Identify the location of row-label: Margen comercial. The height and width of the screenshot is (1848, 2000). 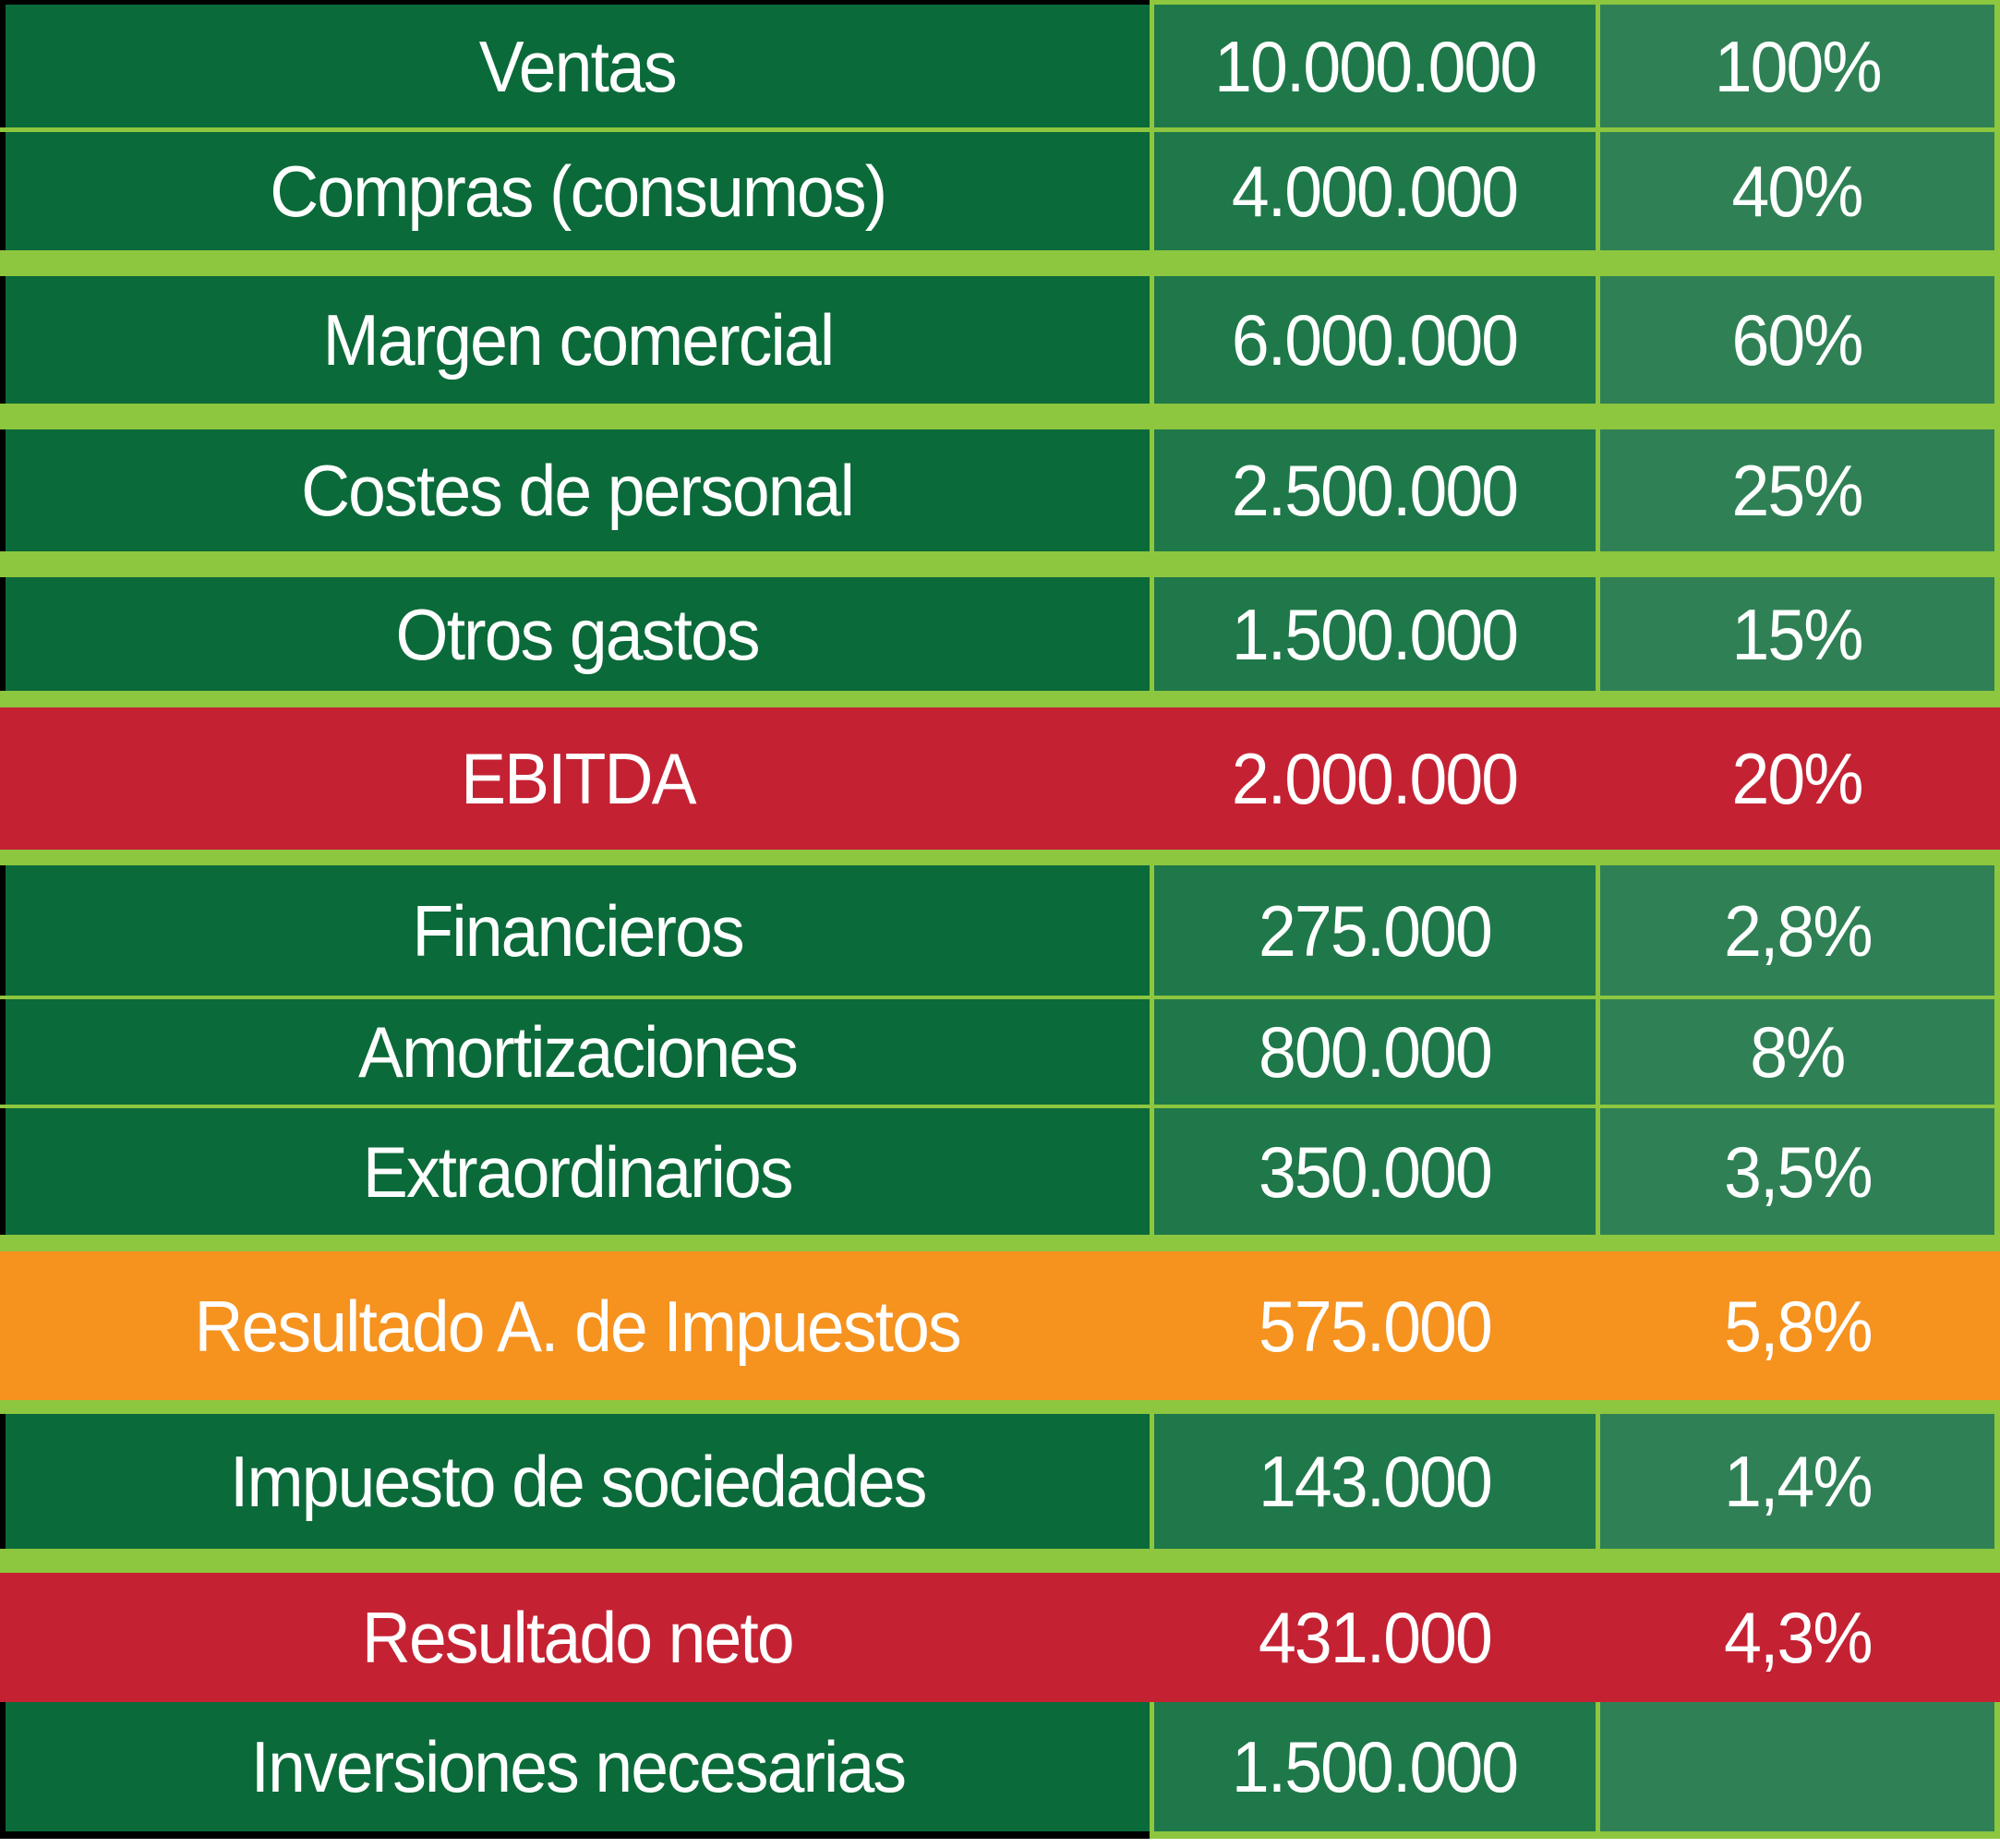
(578, 340).